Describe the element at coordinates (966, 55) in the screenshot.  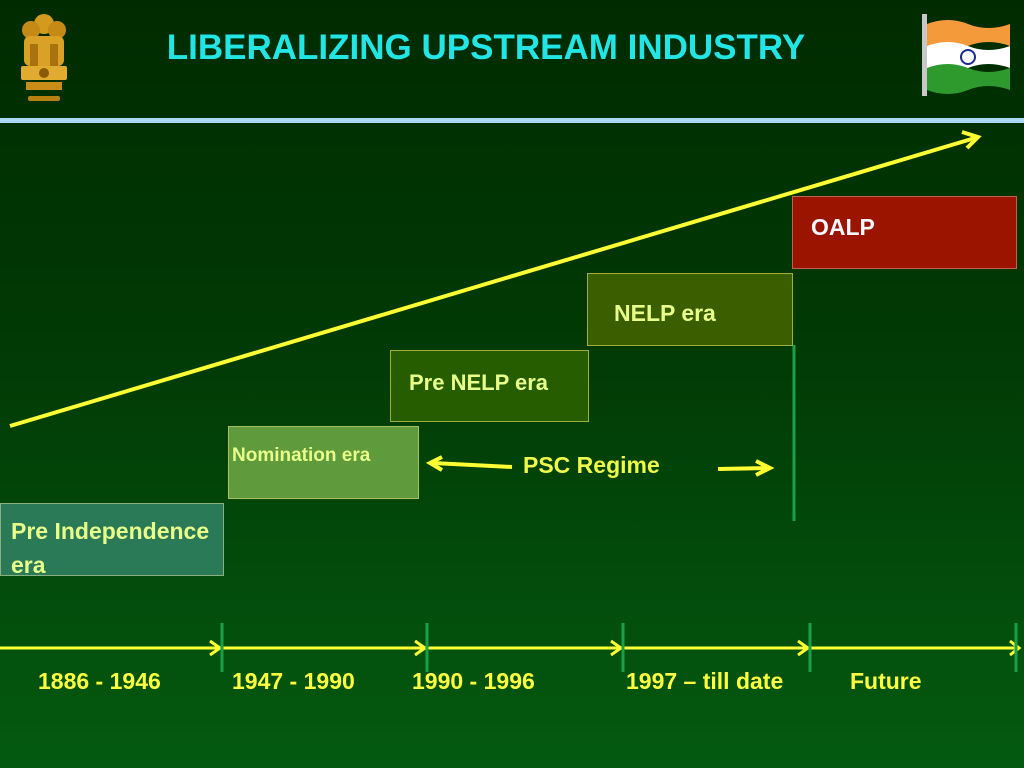
I see `indian-flag-icon` at that location.